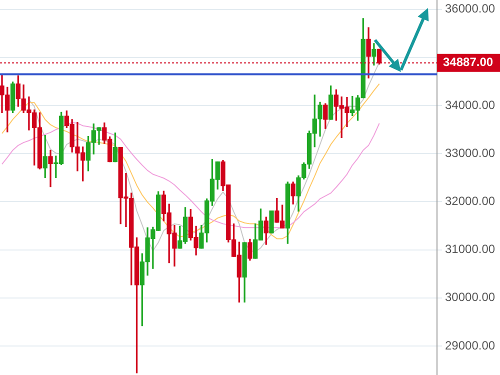  Describe the element at coordinates (470, 9) in the screenshot. I see `y-tick-label: 36000.00` at that location.